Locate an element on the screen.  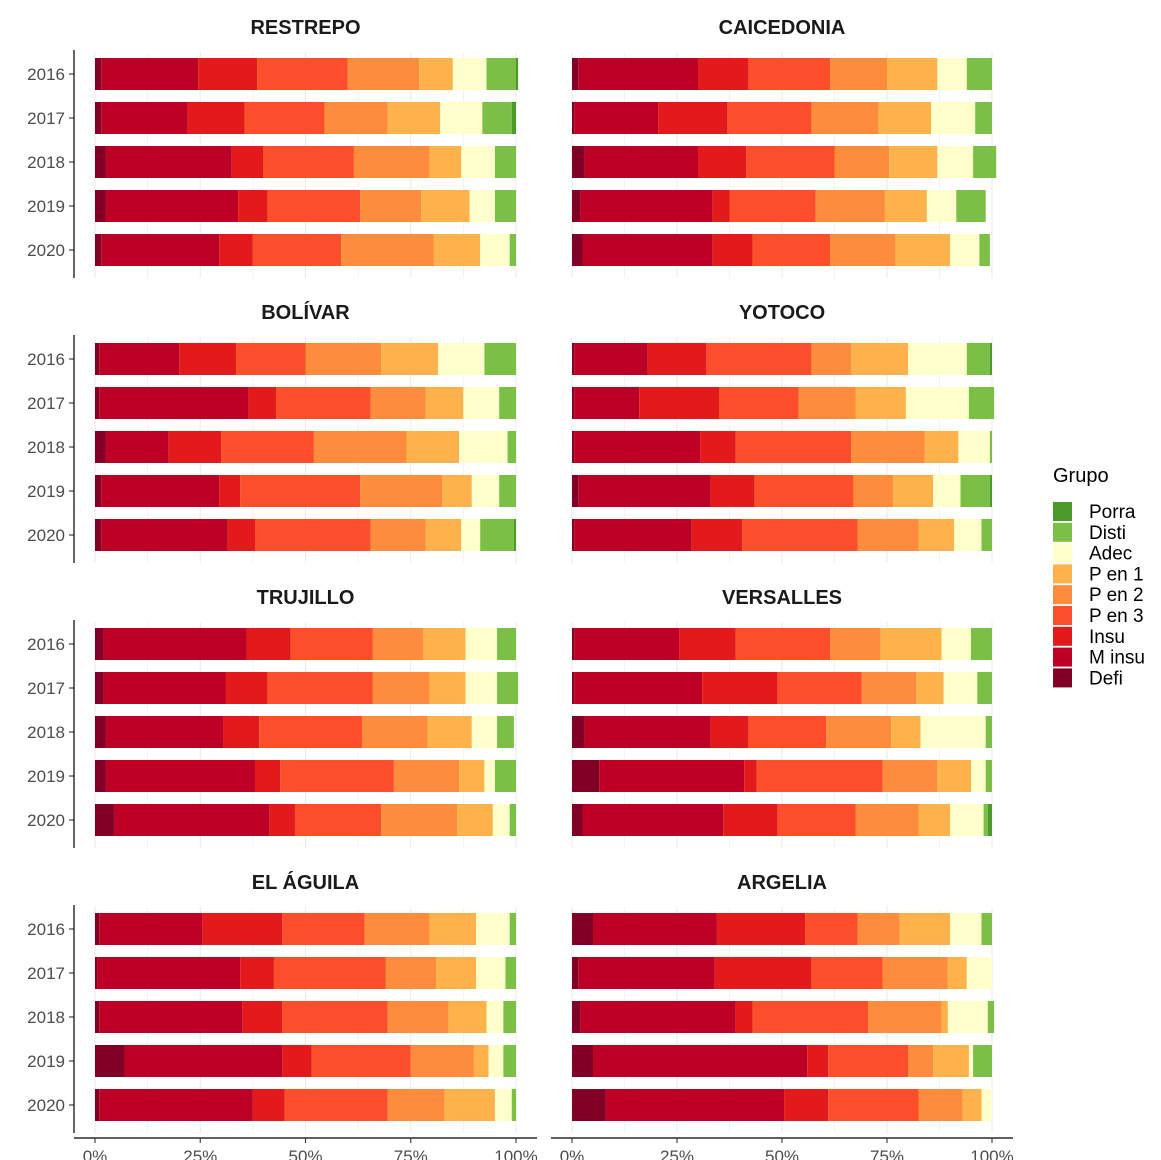
x-tick-label: 100% is located at coordinates (991, 1153).